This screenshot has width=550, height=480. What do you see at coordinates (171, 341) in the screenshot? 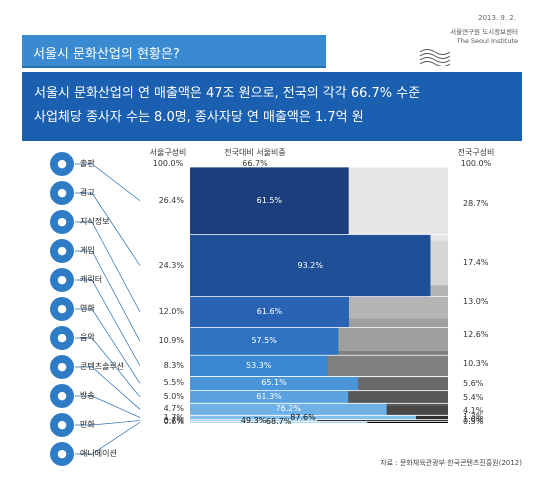
I see `seoul-share-label-3: 10.9%` at bounding box center [171, 341].